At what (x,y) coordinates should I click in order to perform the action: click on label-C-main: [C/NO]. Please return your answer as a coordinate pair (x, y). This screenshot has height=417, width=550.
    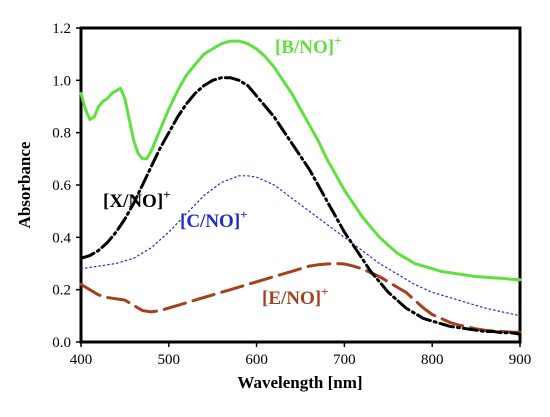
    Looking at the image, I should click on (210, 221).